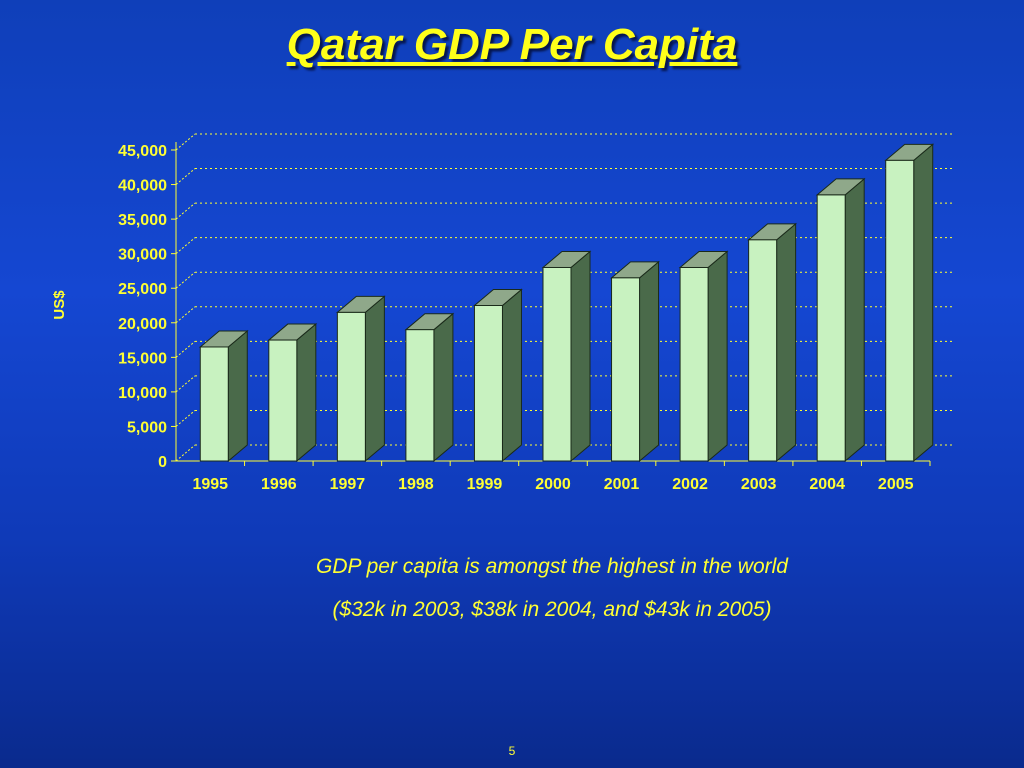  Describe the element at coordinates (142, 289) in the screenshot. I see `y-tick-label: 25,000` at that location.